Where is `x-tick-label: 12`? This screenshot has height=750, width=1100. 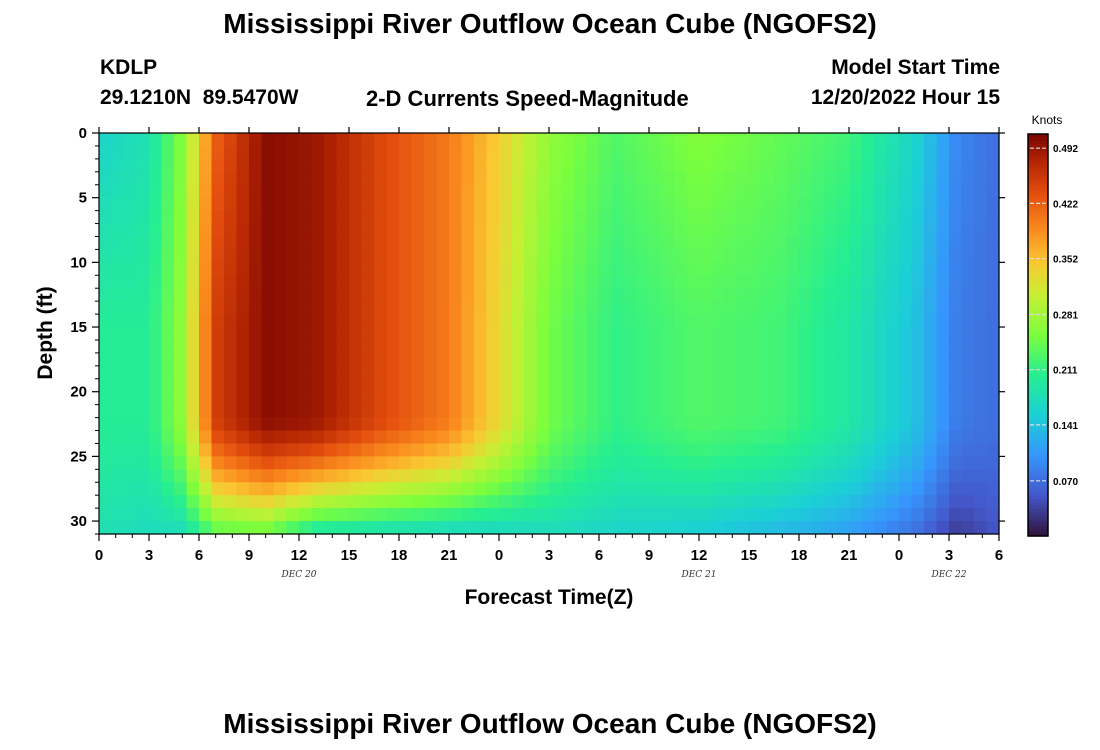
x-tick-label: 12 is located at coordinates (299, 555).